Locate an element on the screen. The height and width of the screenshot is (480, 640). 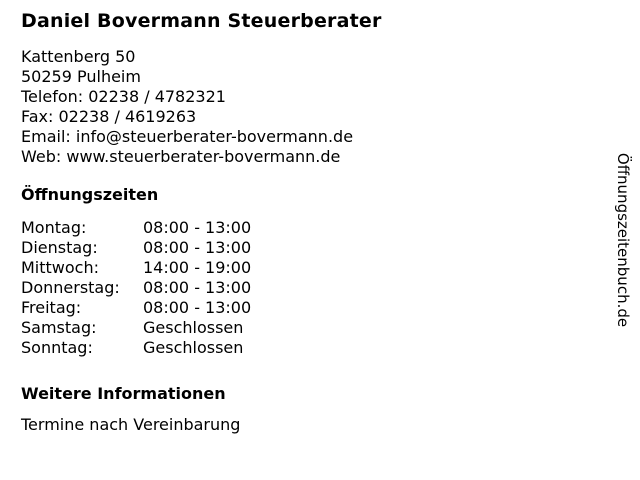
day-label: Freitag: is located at coordinates (51, 307).